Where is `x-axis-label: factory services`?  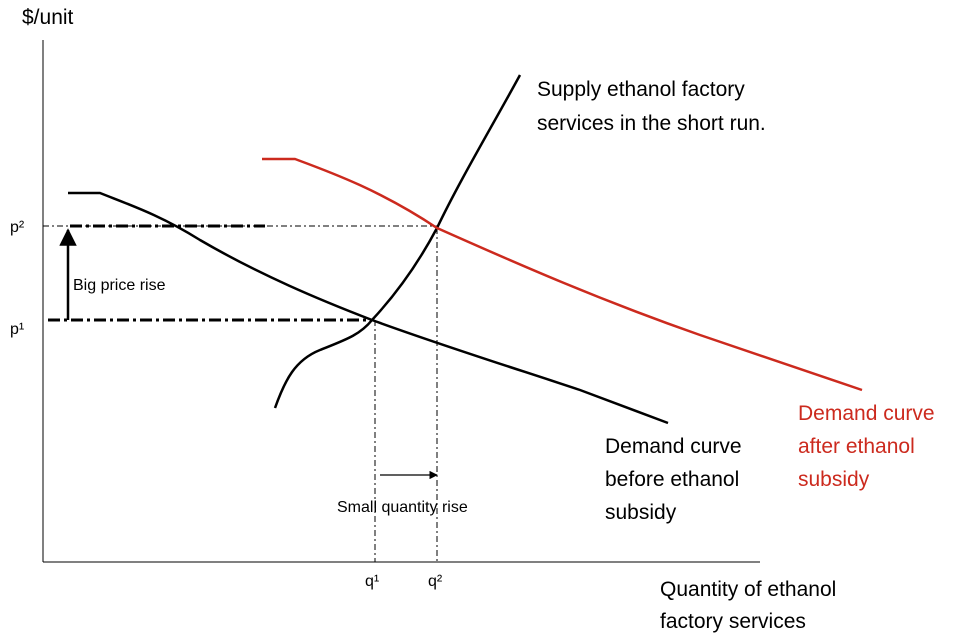 x-axis-label: factory services is located at coordinates (733, 621).